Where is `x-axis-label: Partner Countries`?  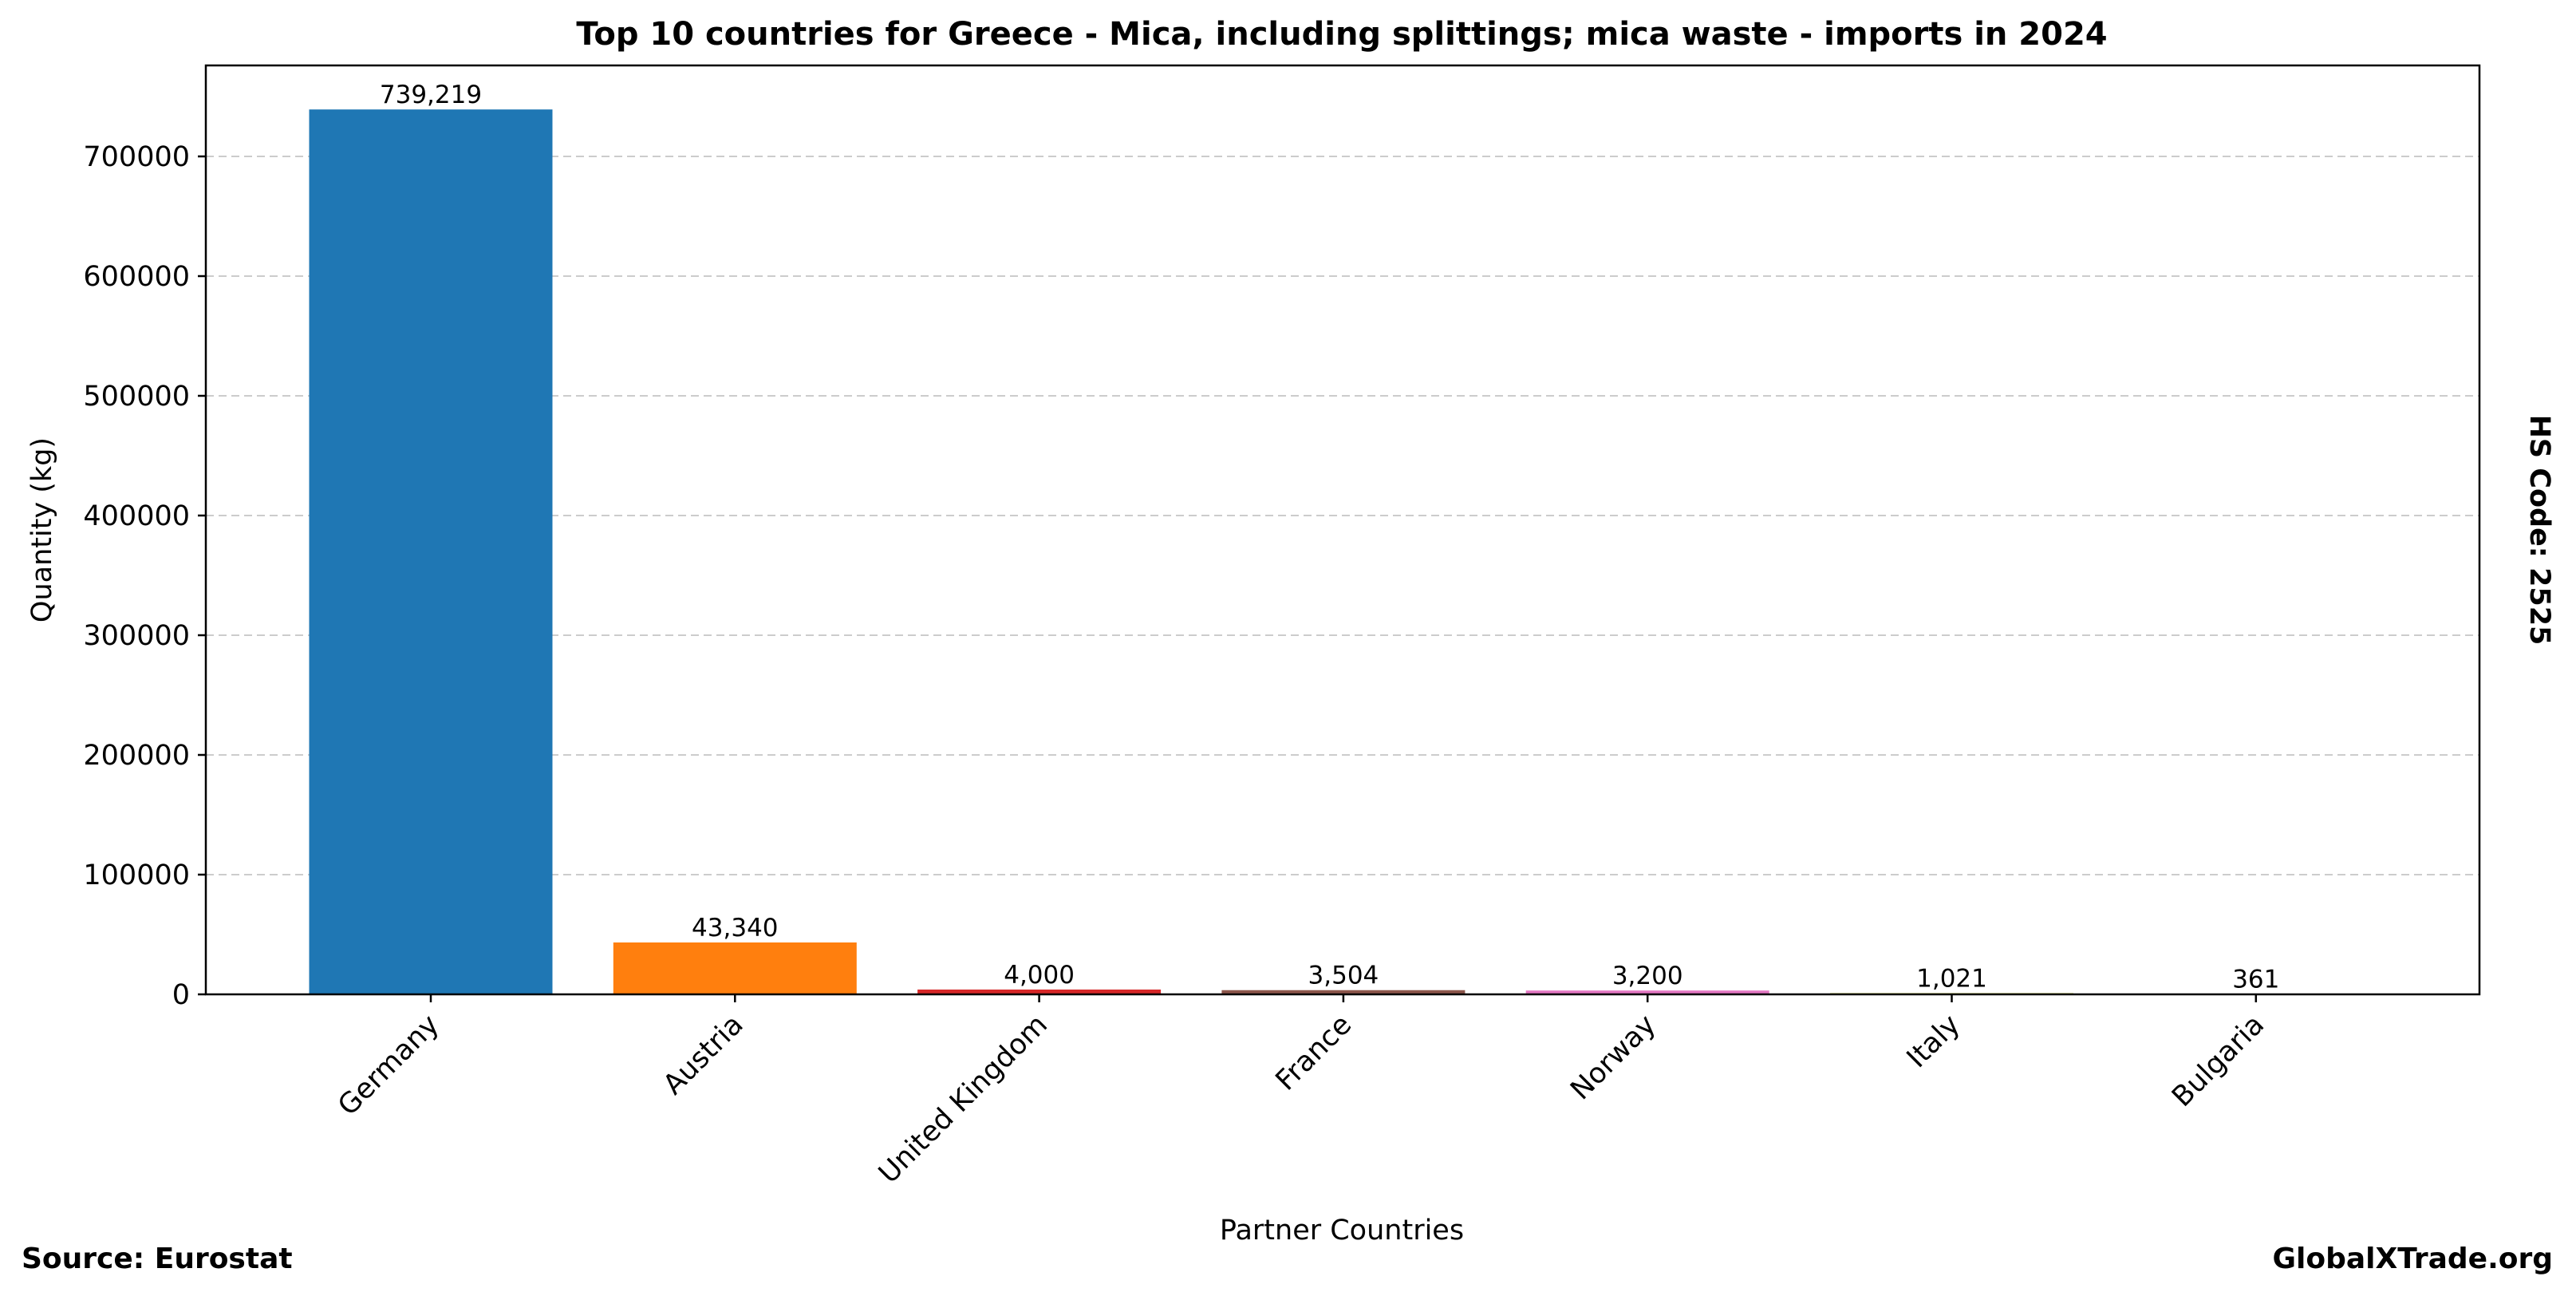
x-axis-label: Partner Countries is located at coordinates (1342, 1231).